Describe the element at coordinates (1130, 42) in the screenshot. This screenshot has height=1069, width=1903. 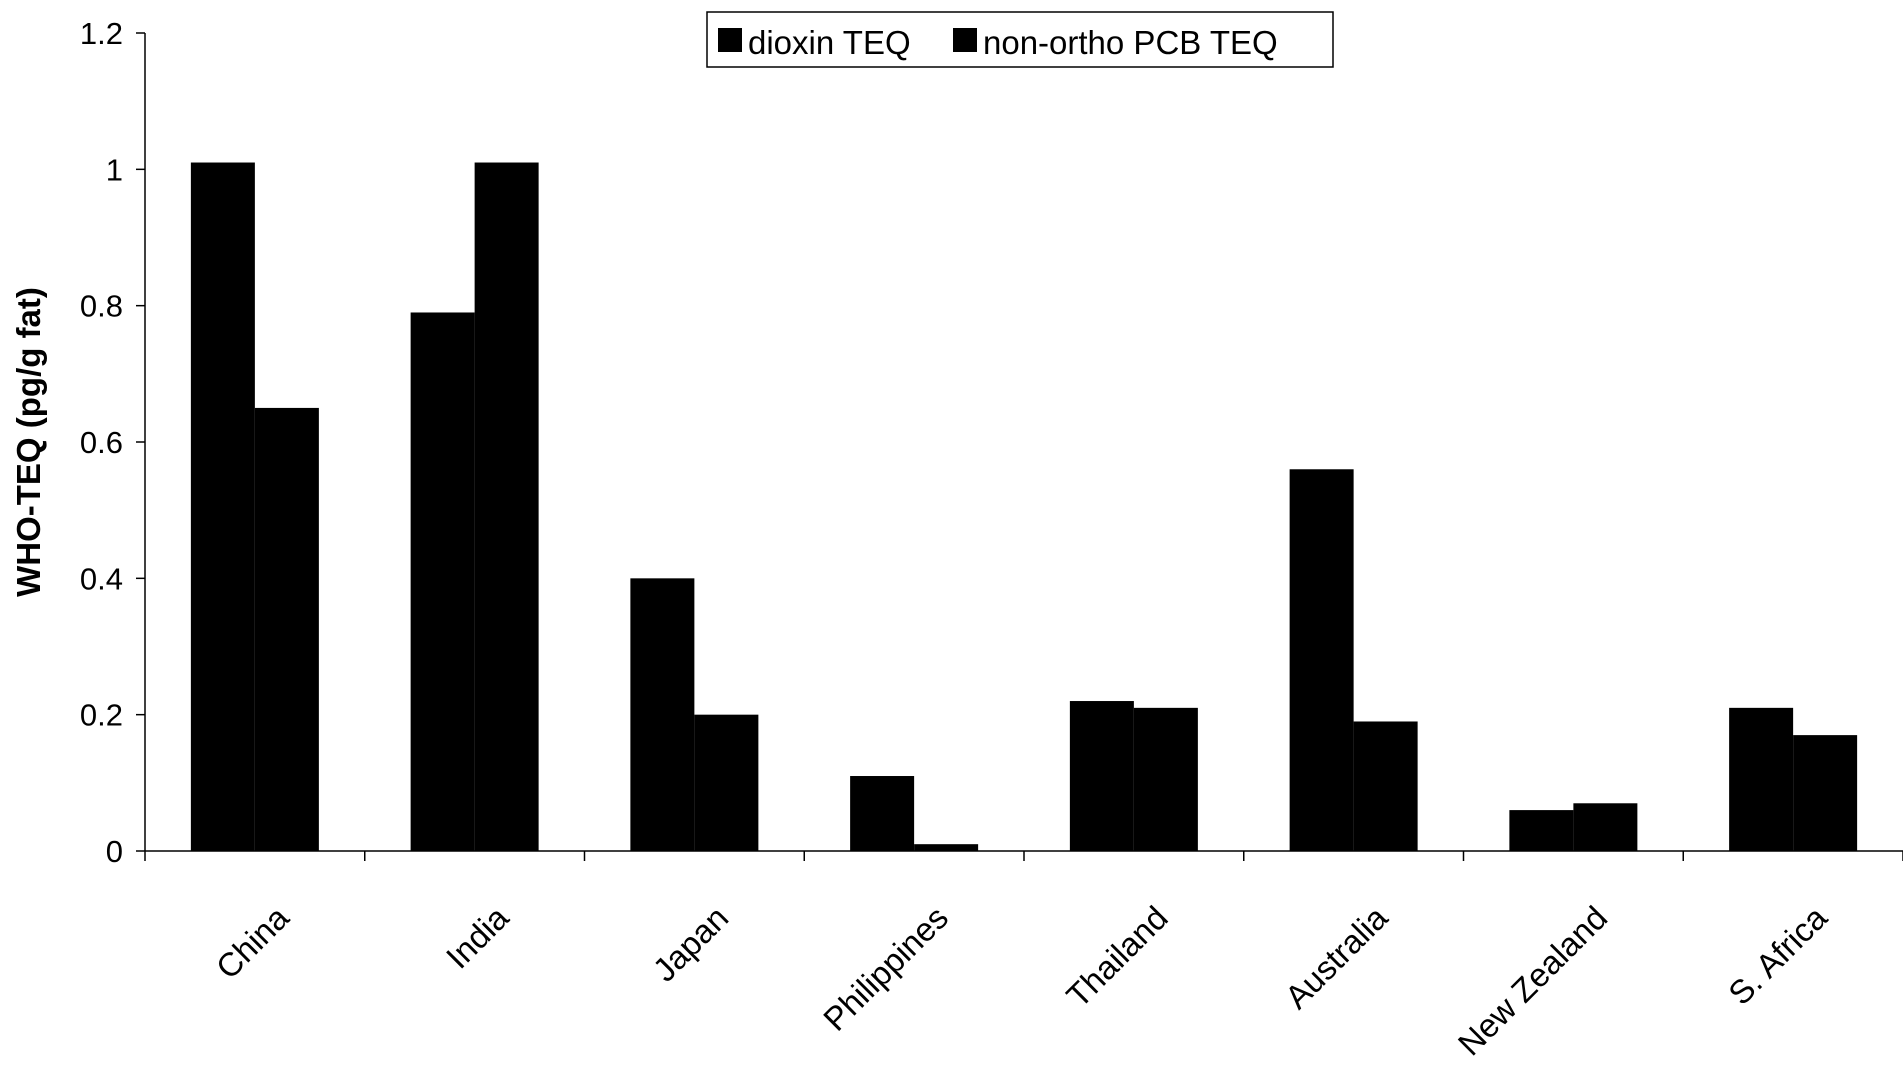
I see `legend-label: non-ortho PCB TEQ` at that location.